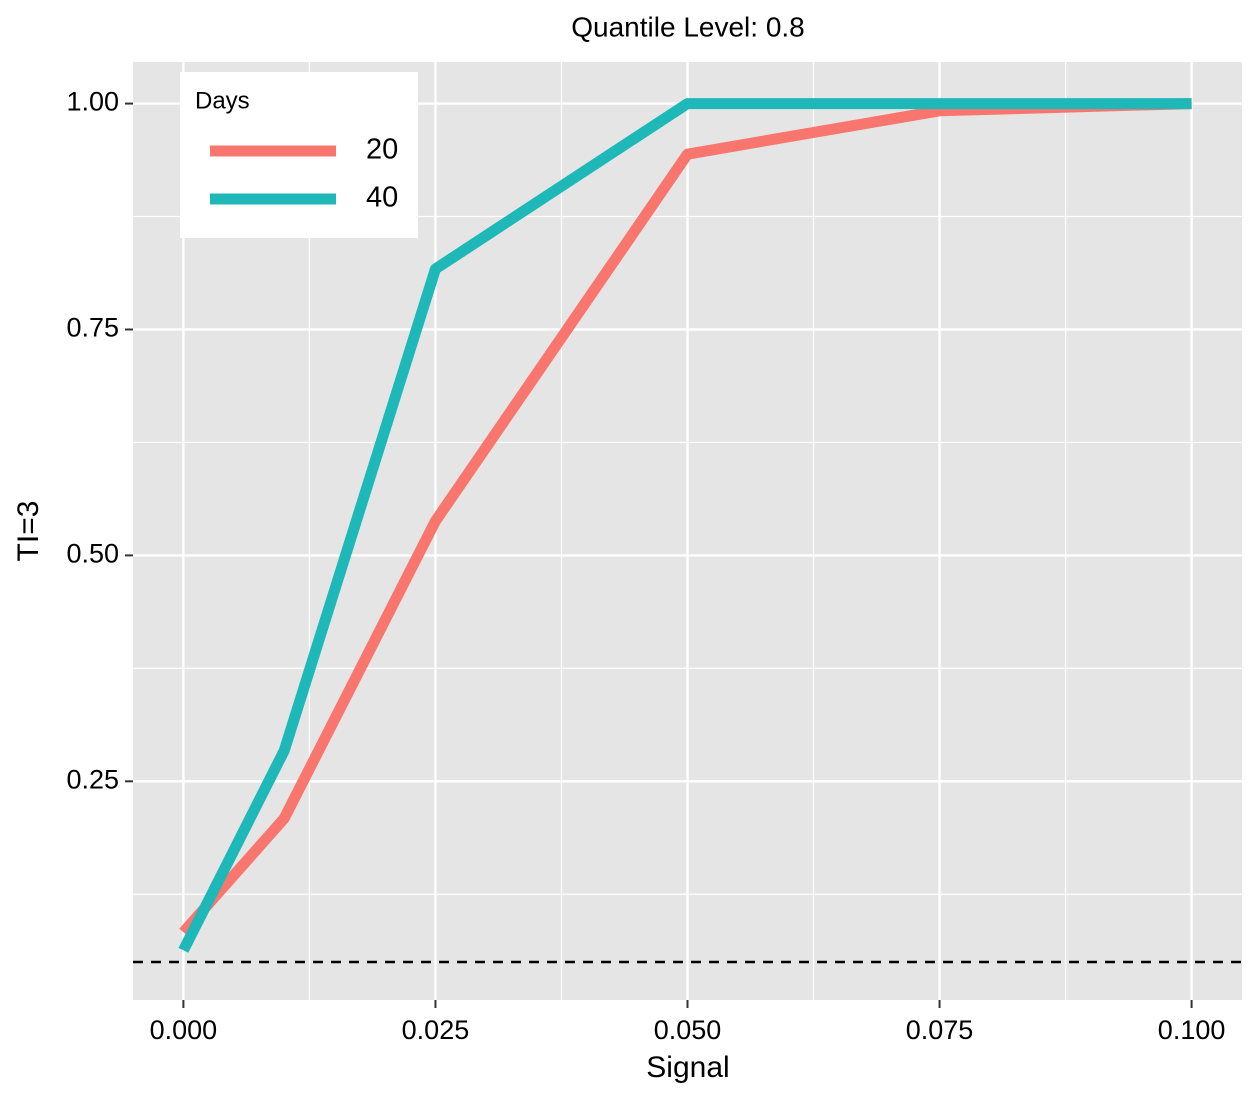 This screenshot has height=1102, width=1259. Describe the element at coordinates (436, 1030) in the screenshot. I see `x-tick-label: 0.025` at that location.